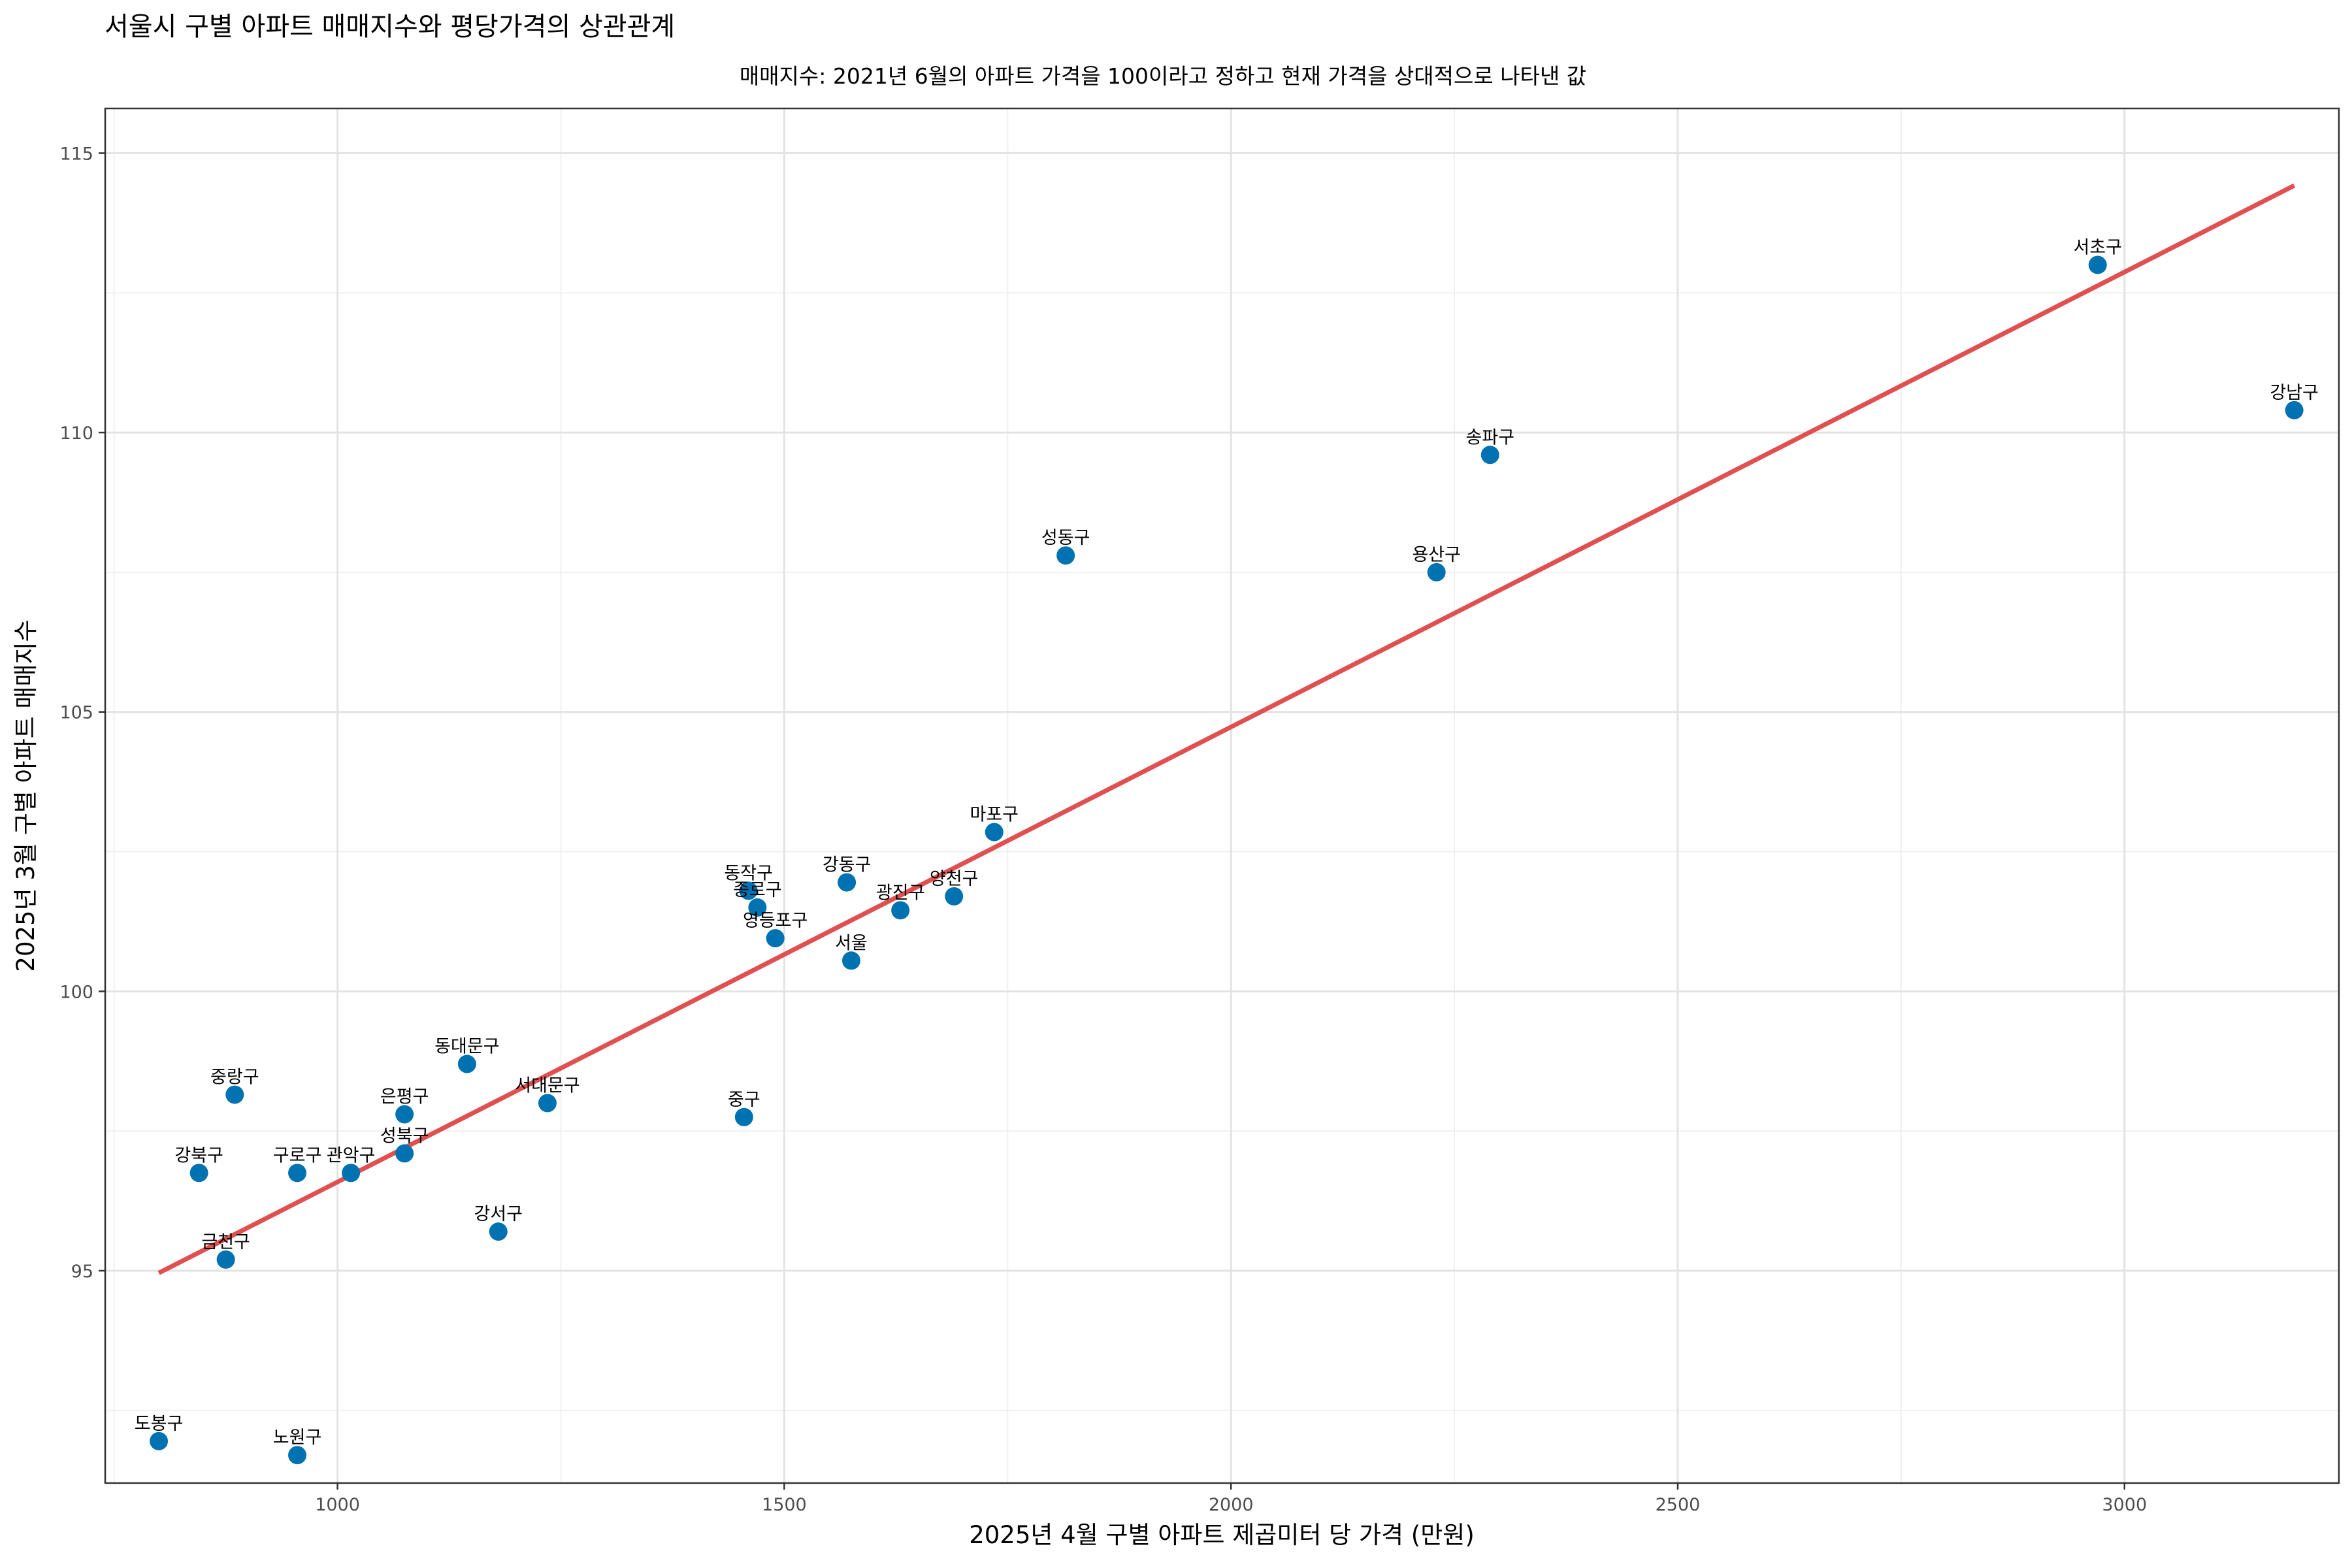 The height and width of the screenshot is (1568, 2352). Describe the element at coordinates (498, 1214) in the screenshot. I see `data-point-label: 강서구` at that location.